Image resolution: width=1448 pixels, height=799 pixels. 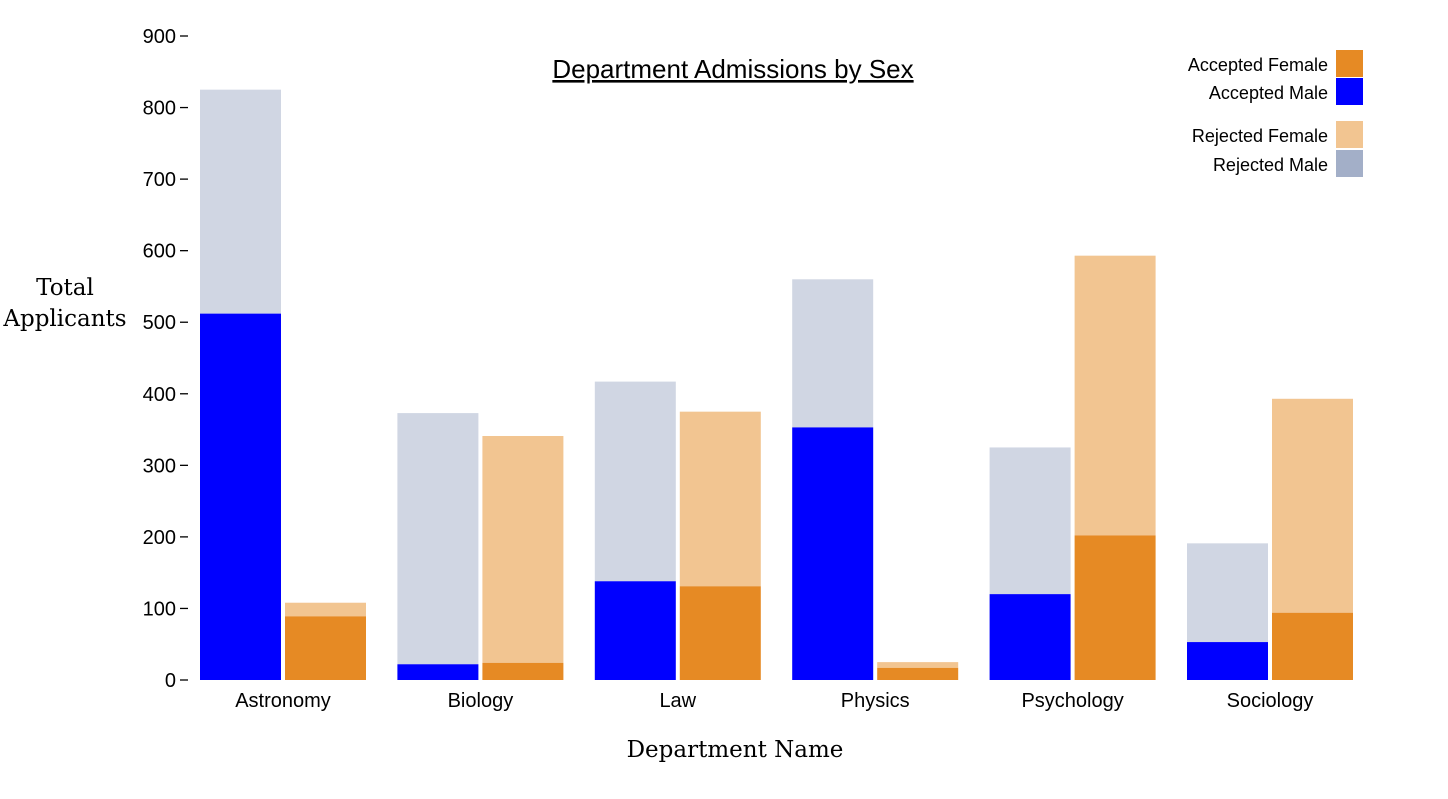 What do you see at coordinates (1312, 646) in the screenshot?
I see `bar-accepted-female-sociology` at bounding box center [1312, 646].